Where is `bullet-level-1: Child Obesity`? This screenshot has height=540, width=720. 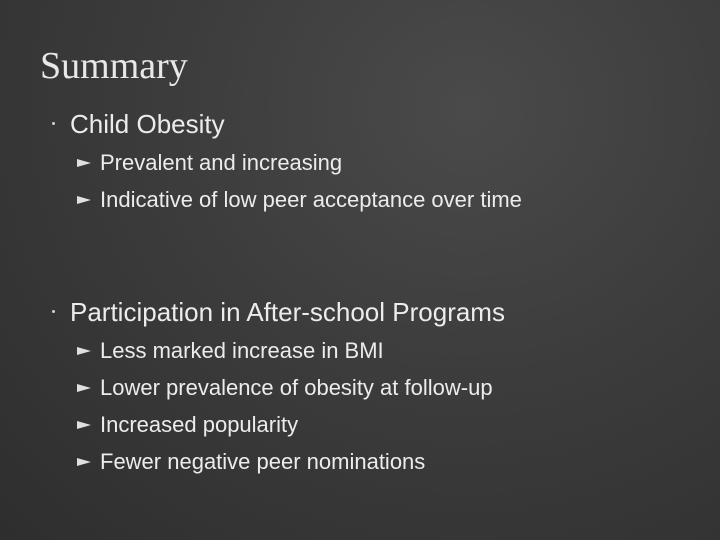
bullet-level-1: Child Obesity is located at coordinates (138, 124).